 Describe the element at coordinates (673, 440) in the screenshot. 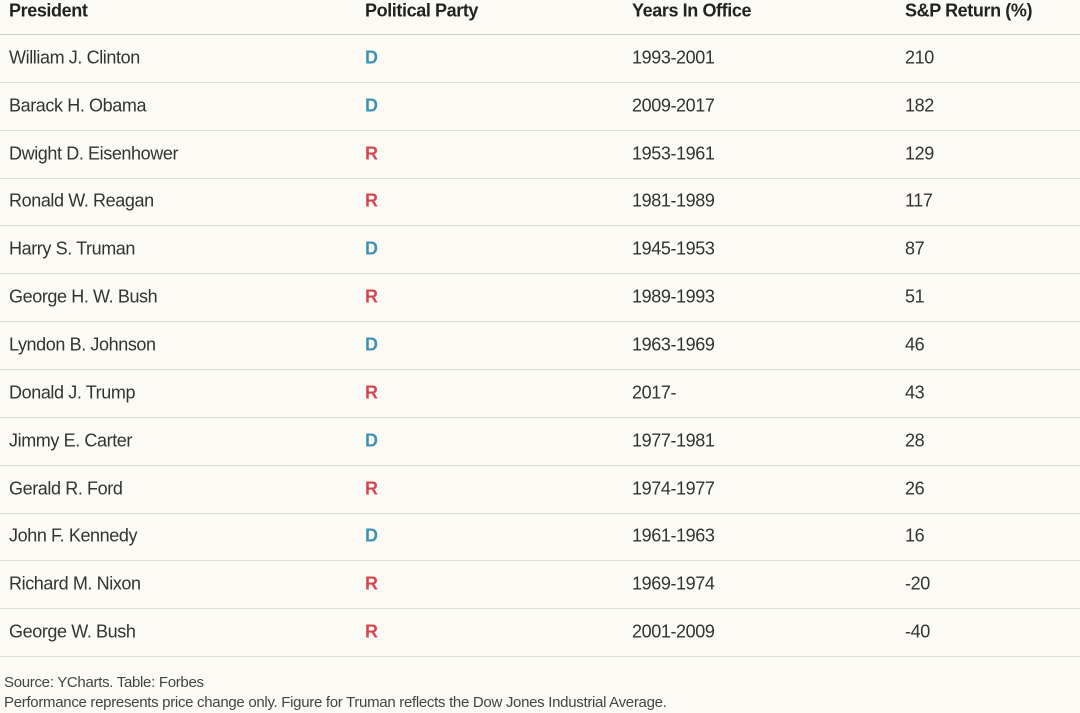

I see `years-cell: 1977-1981` at that location.